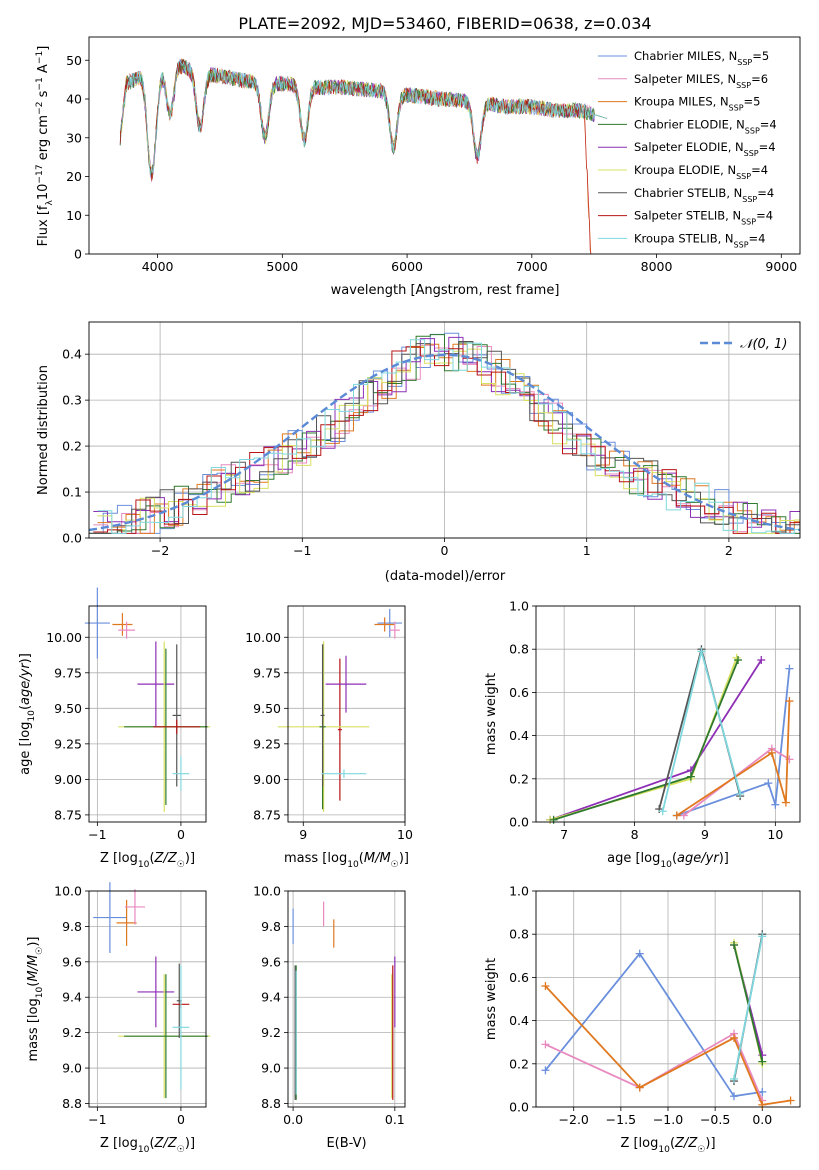 This screenshot has width=819, height=1170. Describe the element at coordinates (282, 266) in the screenshot. I see `x-tick-label: 5000` at that location.